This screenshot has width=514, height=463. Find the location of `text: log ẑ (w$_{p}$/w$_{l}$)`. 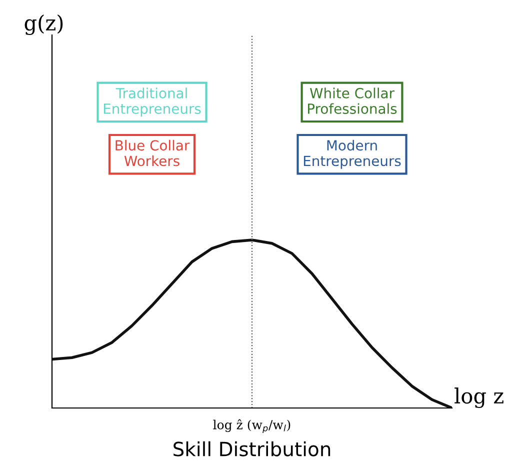

text: log ẑ (w$_{p}$/w$_{l}$) is located at coordinates (251, 426).